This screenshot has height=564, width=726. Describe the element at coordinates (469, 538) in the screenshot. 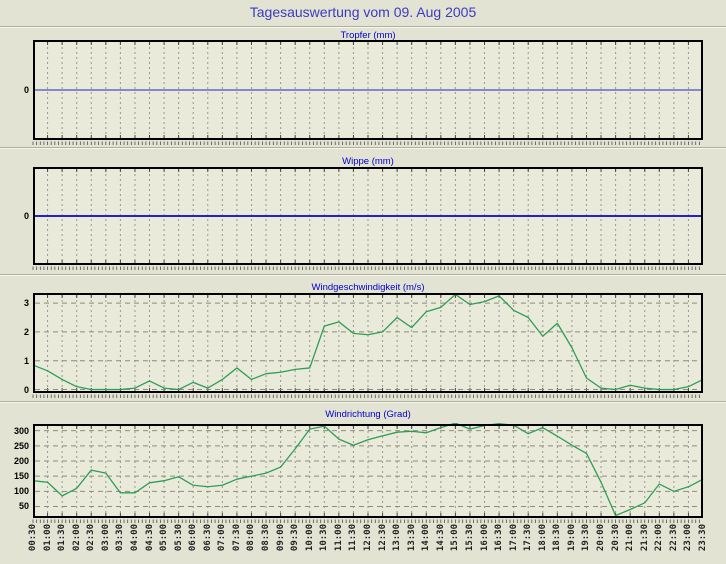

I see `x-axis-label: 15:30` at that location.